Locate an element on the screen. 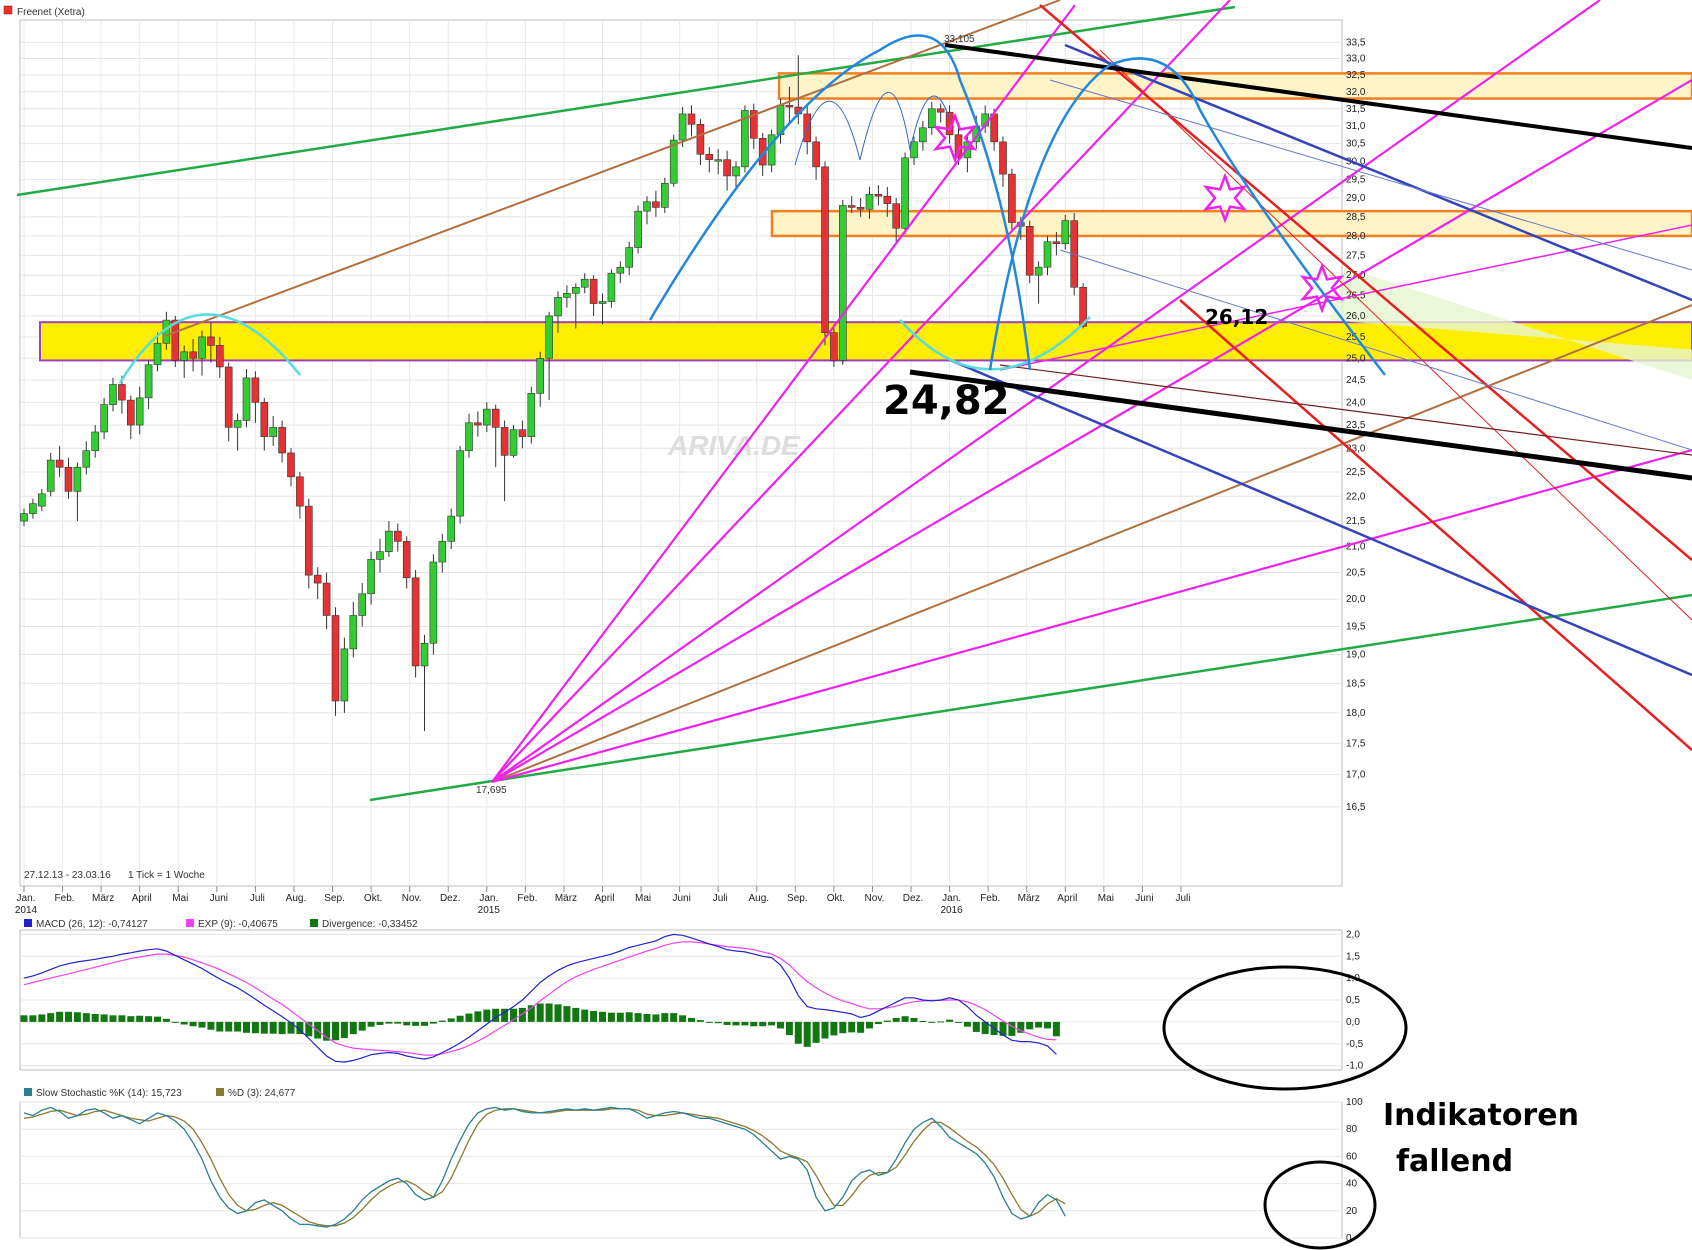 Image resolution: width=1692 pixels, height=1250 pixels. y-tick-label: 20,5 is located at coordinates (1356, 573).